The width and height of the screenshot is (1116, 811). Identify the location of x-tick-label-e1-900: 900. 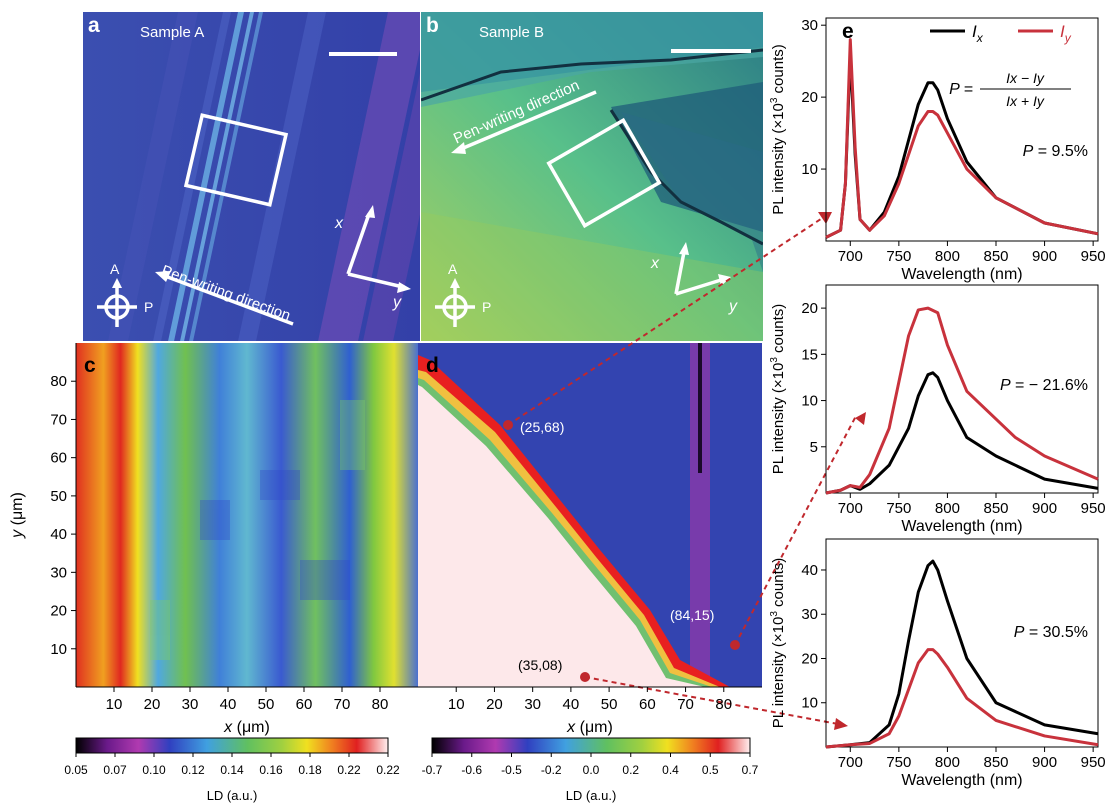
(1044, 256).